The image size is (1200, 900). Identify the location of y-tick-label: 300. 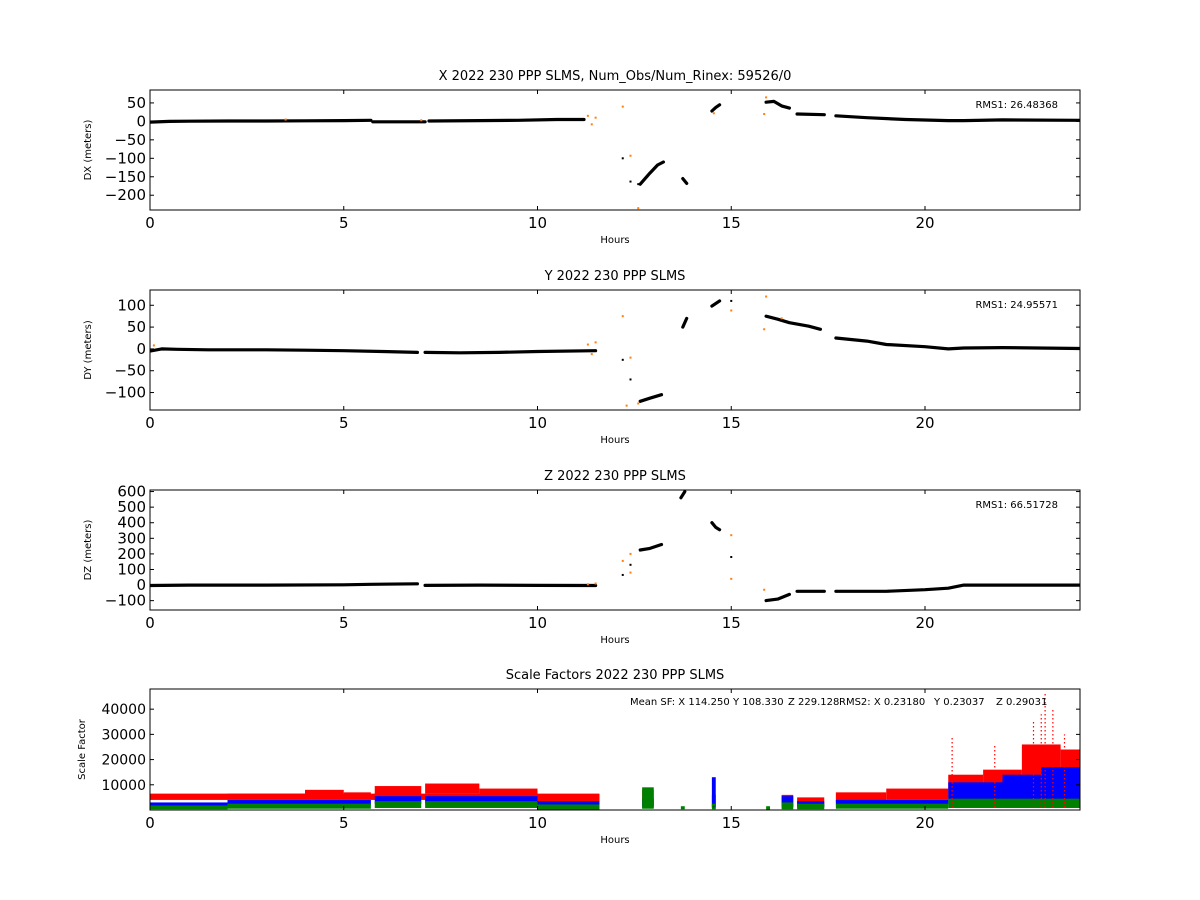
(131, 538).